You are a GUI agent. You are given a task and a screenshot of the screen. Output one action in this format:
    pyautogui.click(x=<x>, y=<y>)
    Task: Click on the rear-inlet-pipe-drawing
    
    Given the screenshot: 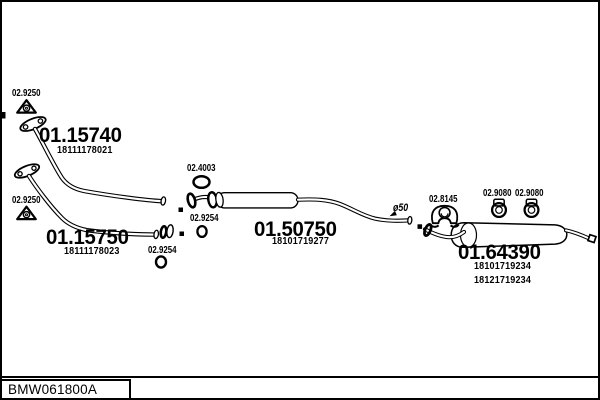 What is the action you would take?
    pyautogui.click(x=444, y=231)
    